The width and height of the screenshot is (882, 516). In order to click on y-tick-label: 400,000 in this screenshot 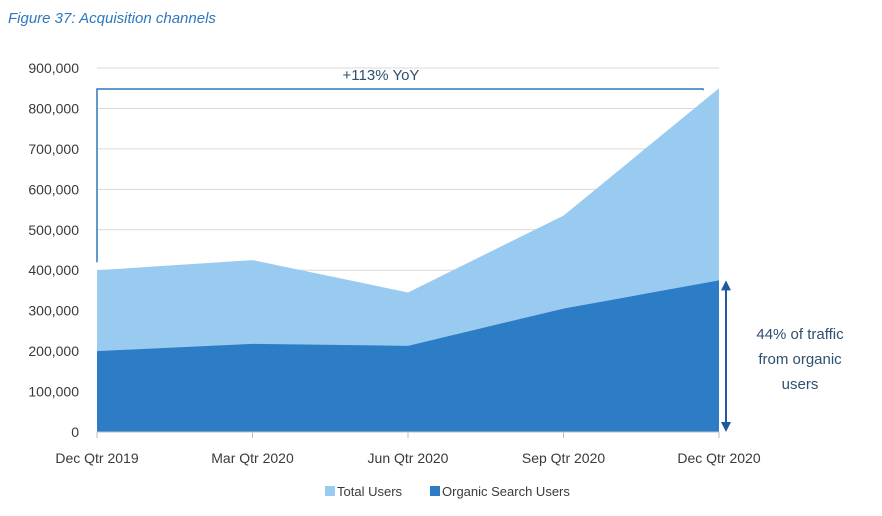, I will do `click(53, 270)`.